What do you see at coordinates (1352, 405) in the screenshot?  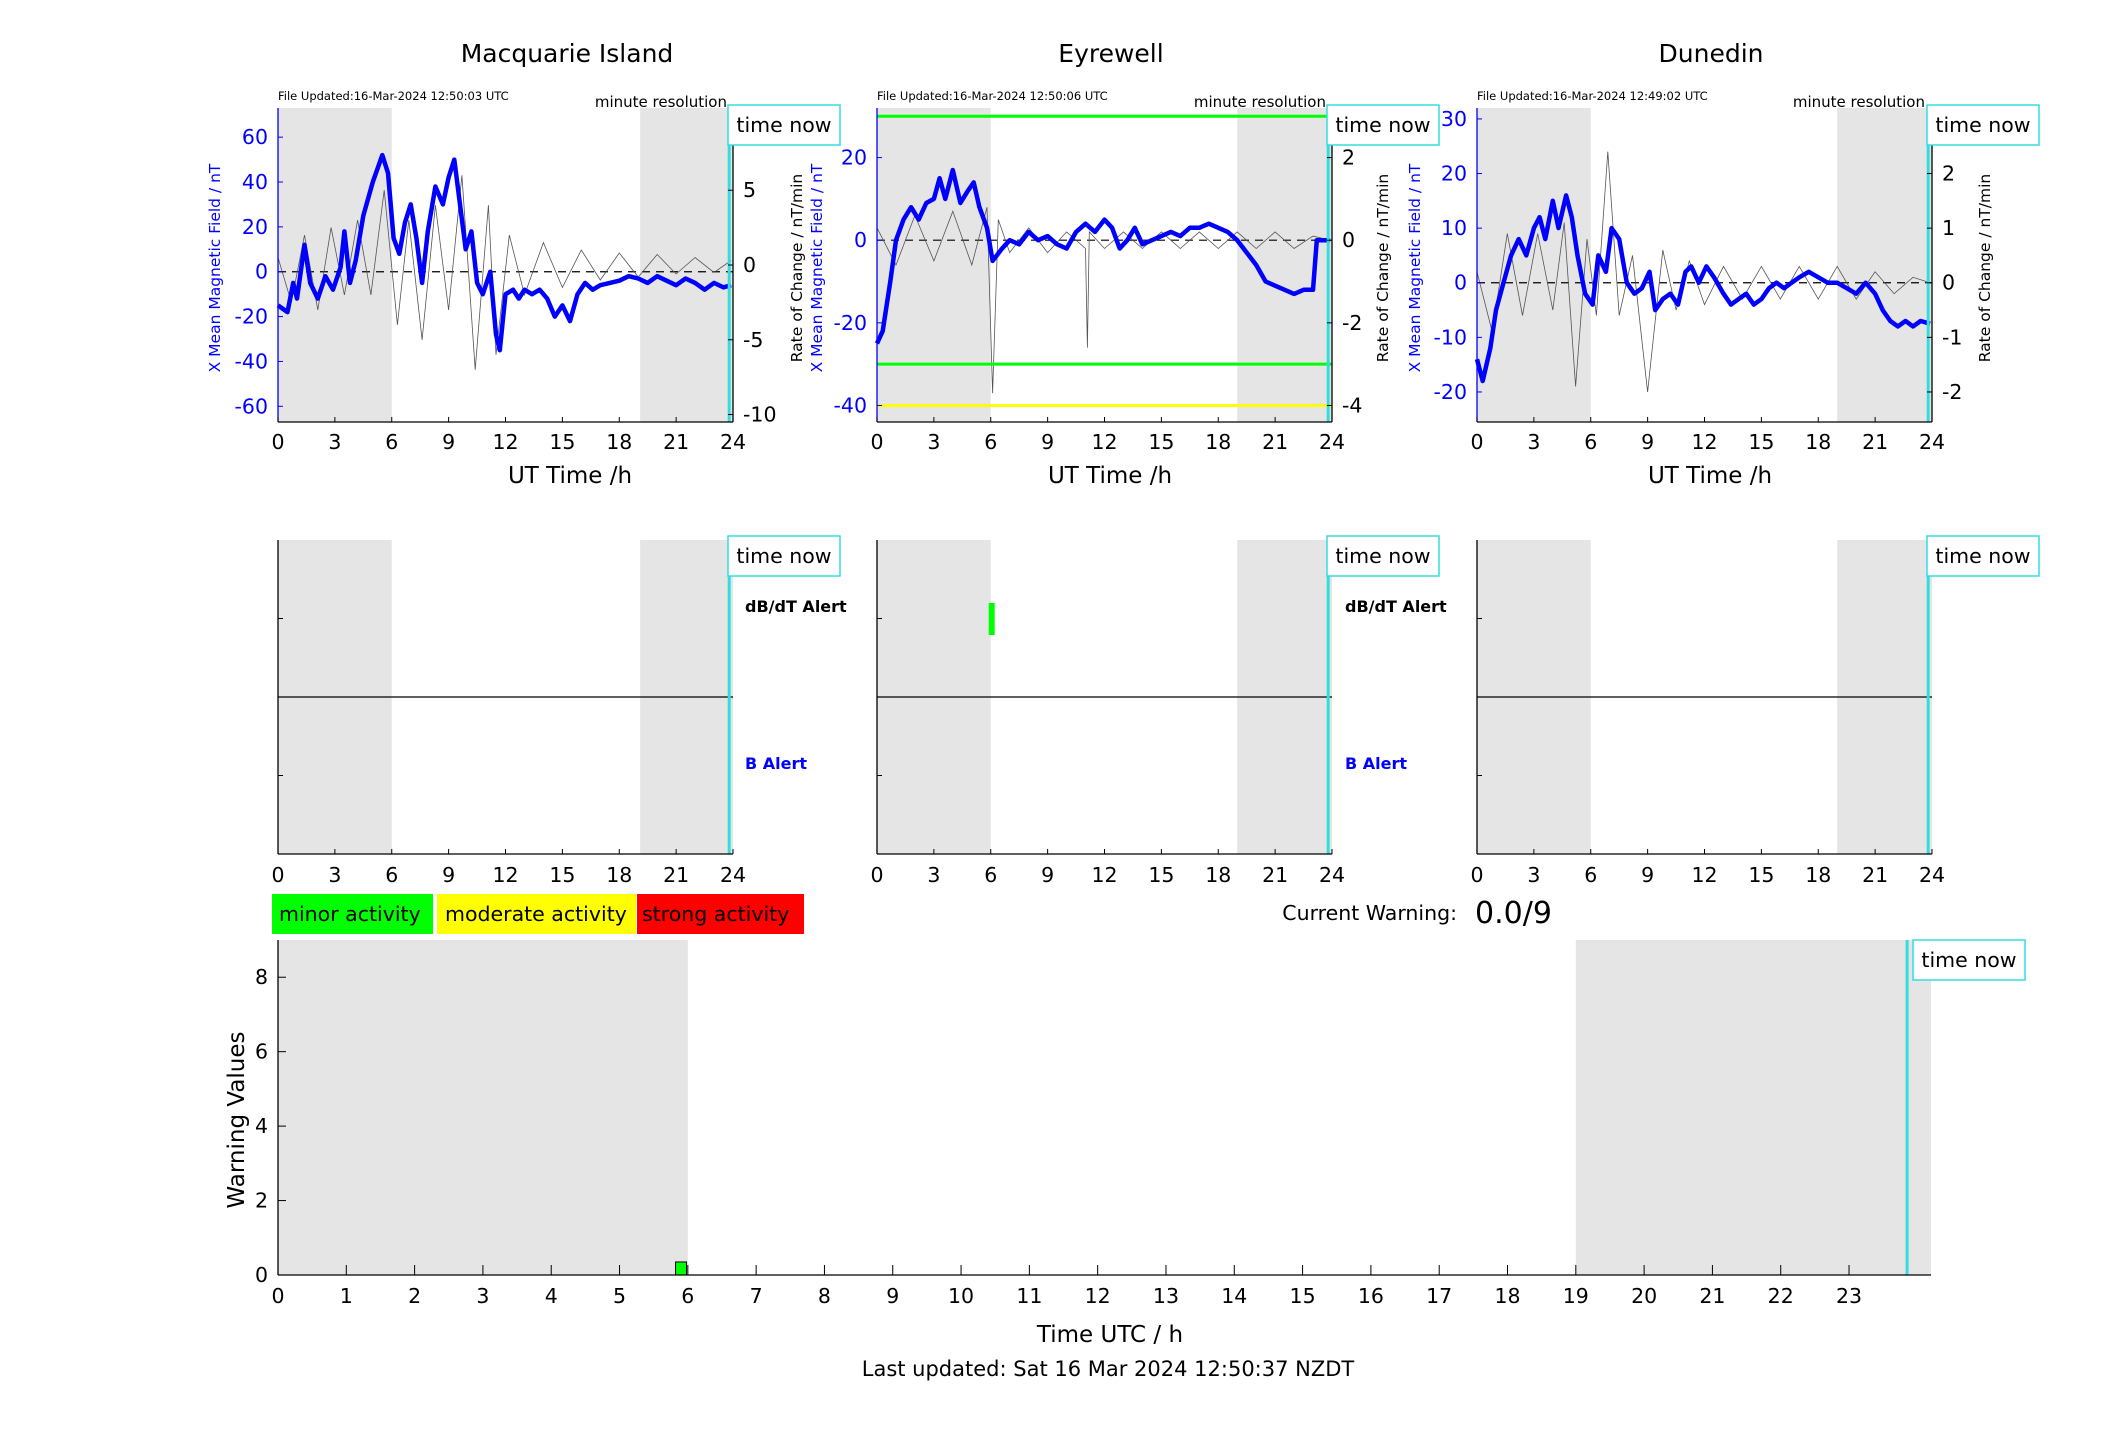 I see `y2-tick-label: -4` at bounding box center [1352, 405].